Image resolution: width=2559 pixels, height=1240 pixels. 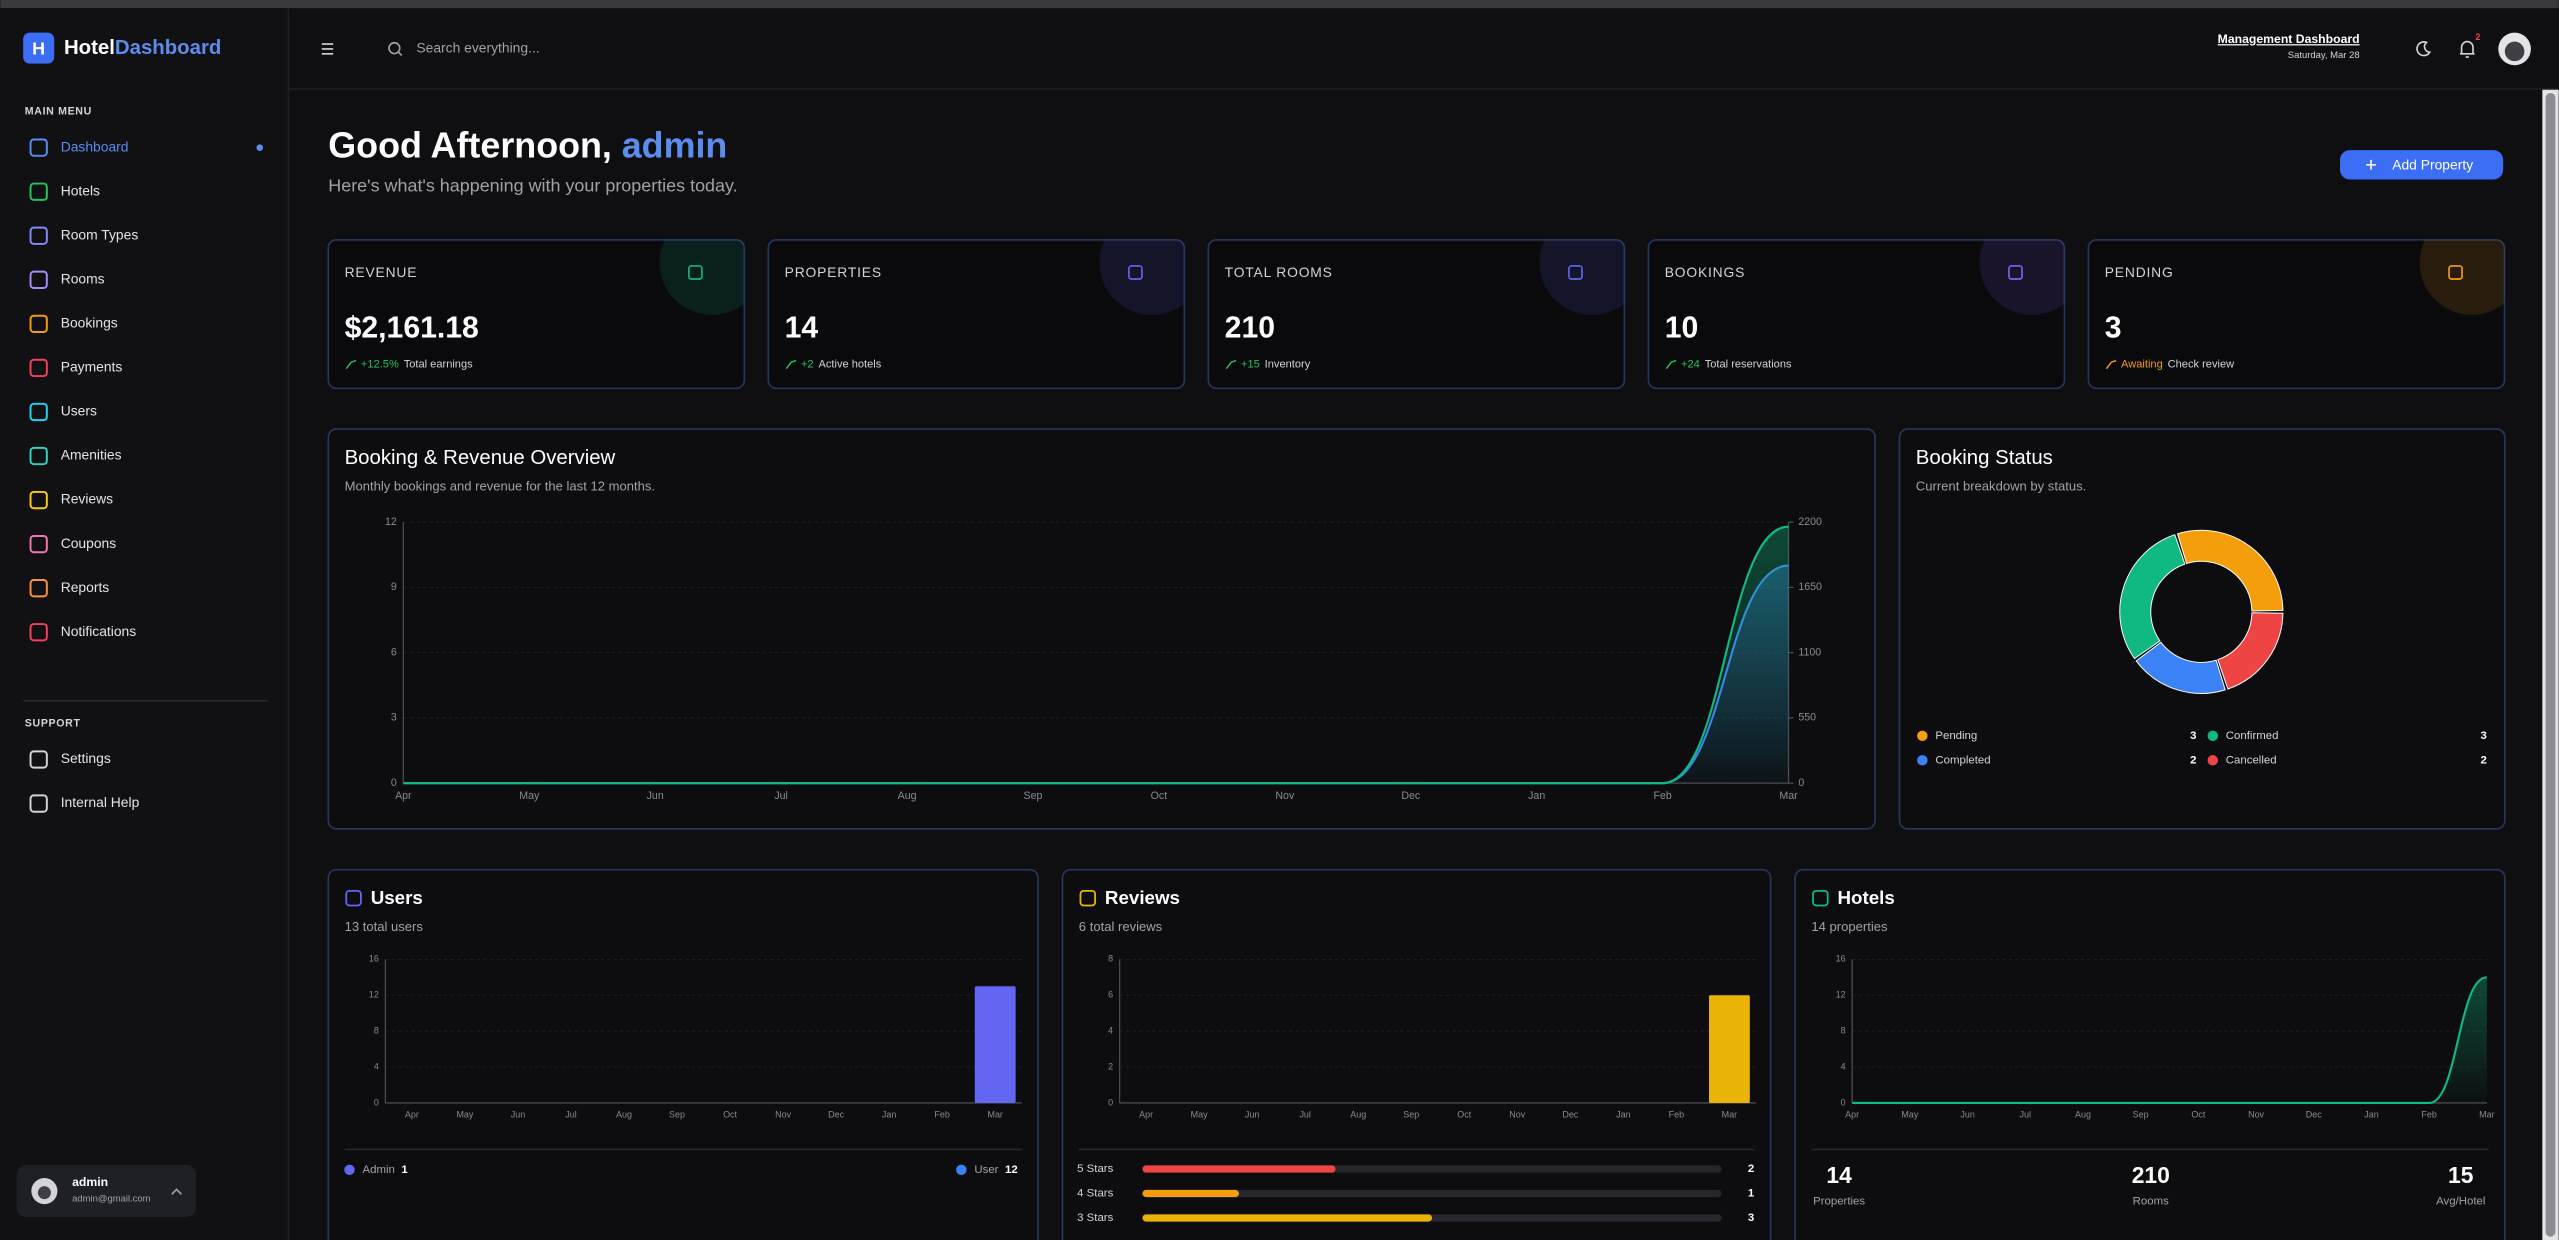 What do you see at coordinates (417, 365) in the screenshot?
I see `stat-footnote: +12.5% Total earnings` at bounding box center [417, 365].